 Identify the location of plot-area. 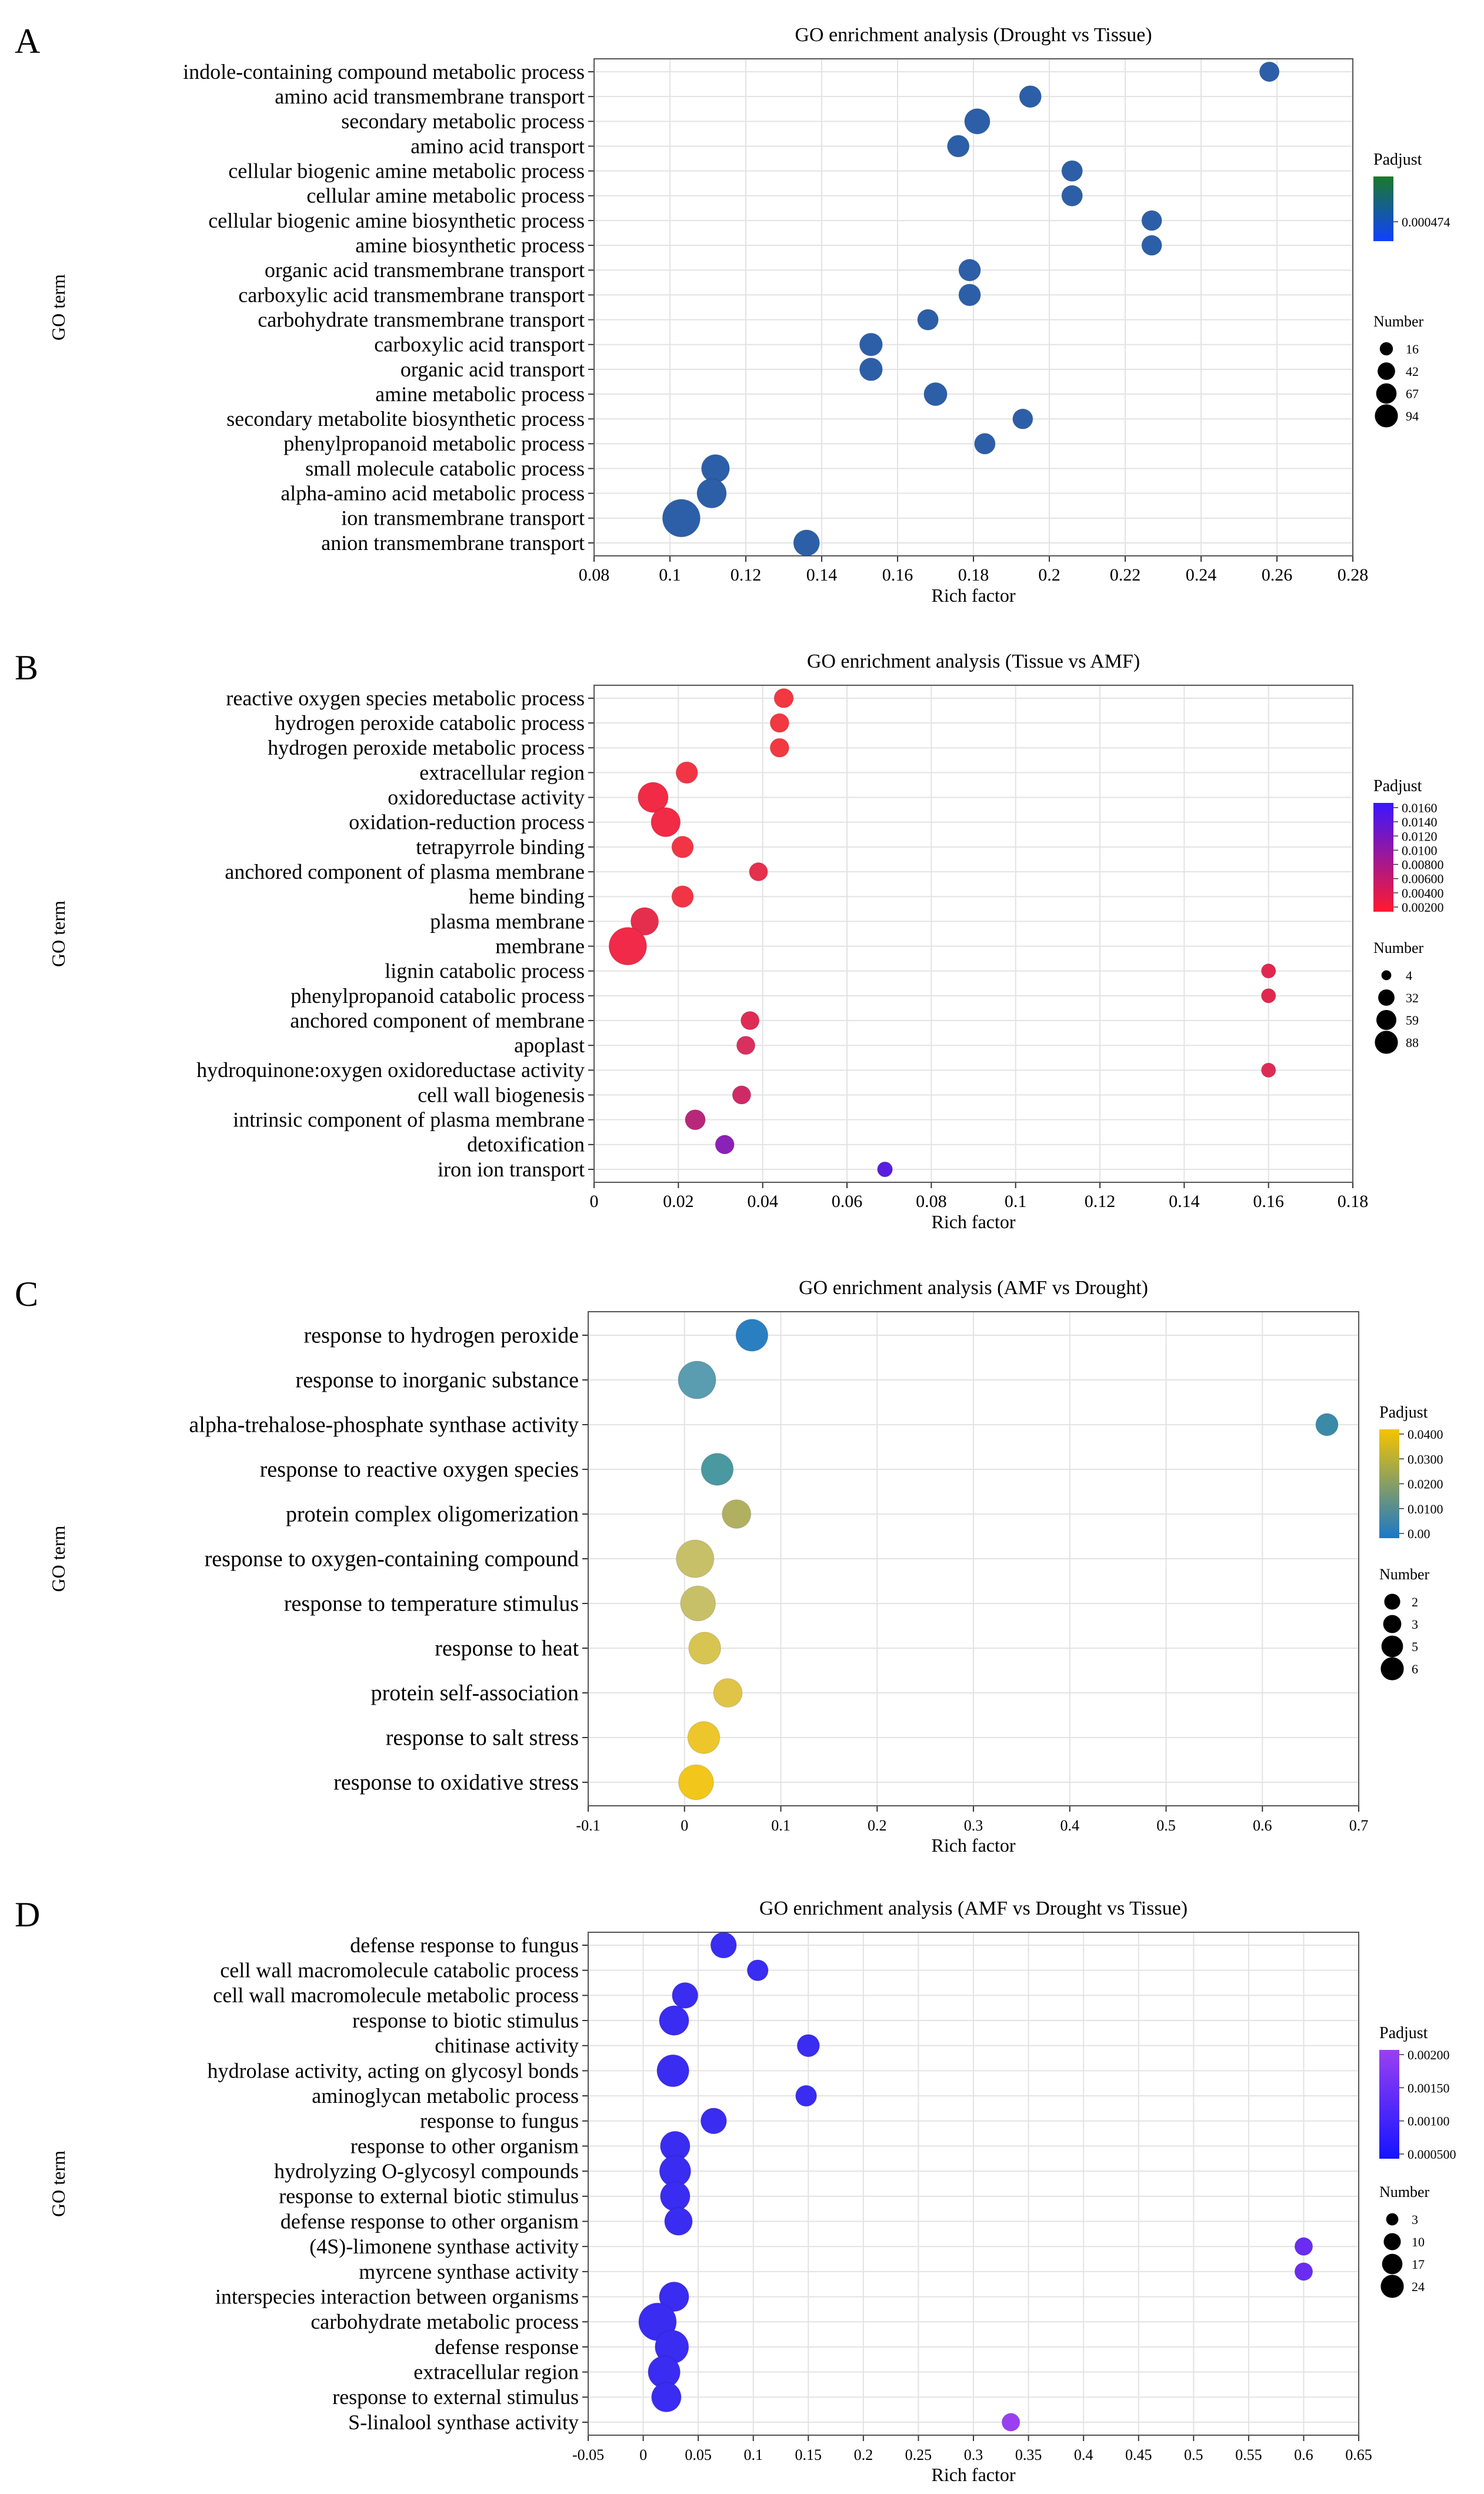
(973, 934).